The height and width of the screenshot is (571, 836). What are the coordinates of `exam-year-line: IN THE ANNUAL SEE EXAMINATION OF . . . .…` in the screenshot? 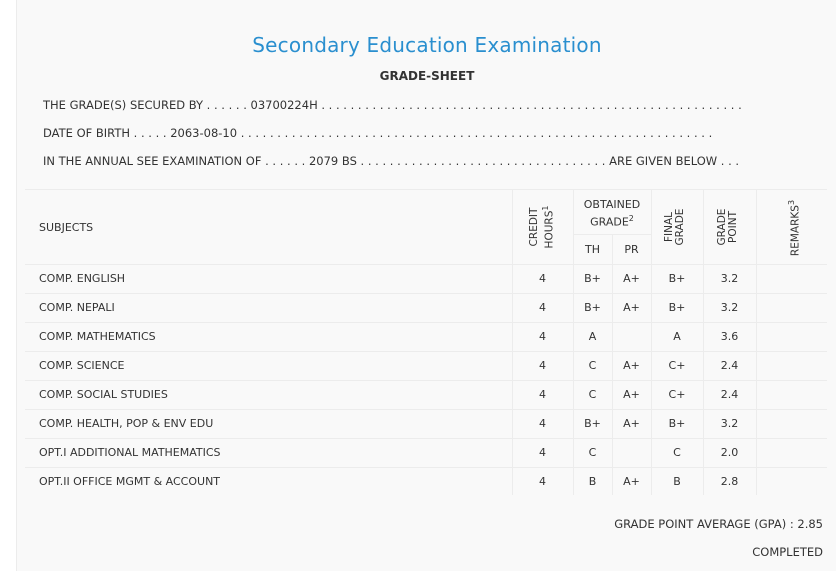 It's located at (391, 161).